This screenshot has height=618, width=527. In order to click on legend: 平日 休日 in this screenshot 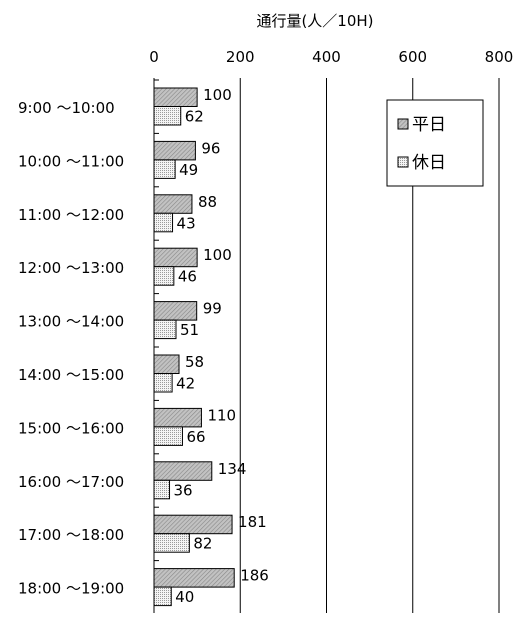, I will do `click(435, 143)`.